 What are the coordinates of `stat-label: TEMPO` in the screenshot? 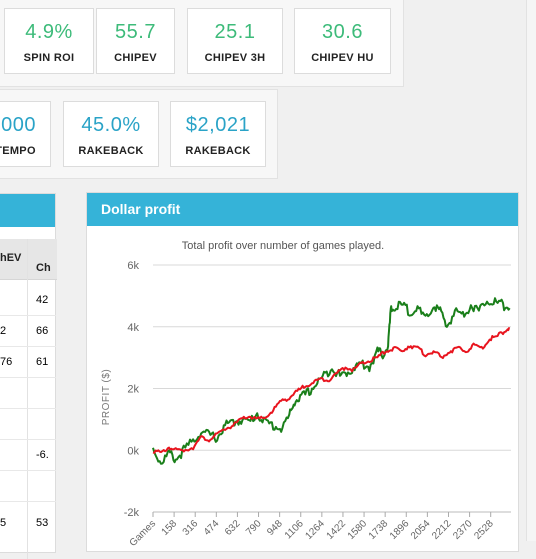 It's located at (18, 151).